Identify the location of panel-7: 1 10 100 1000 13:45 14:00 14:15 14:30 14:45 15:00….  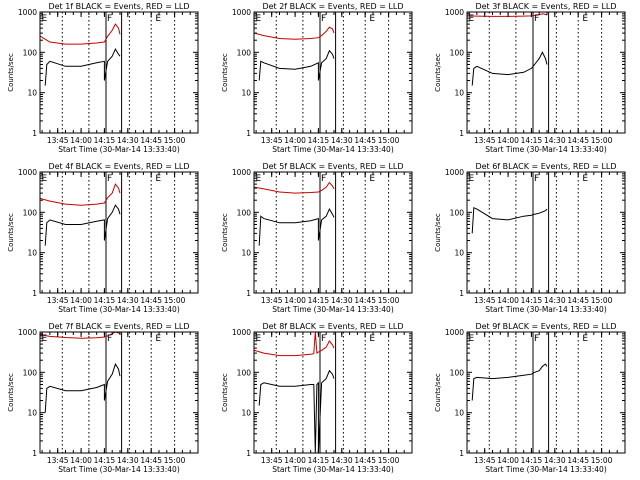
(103, 398).